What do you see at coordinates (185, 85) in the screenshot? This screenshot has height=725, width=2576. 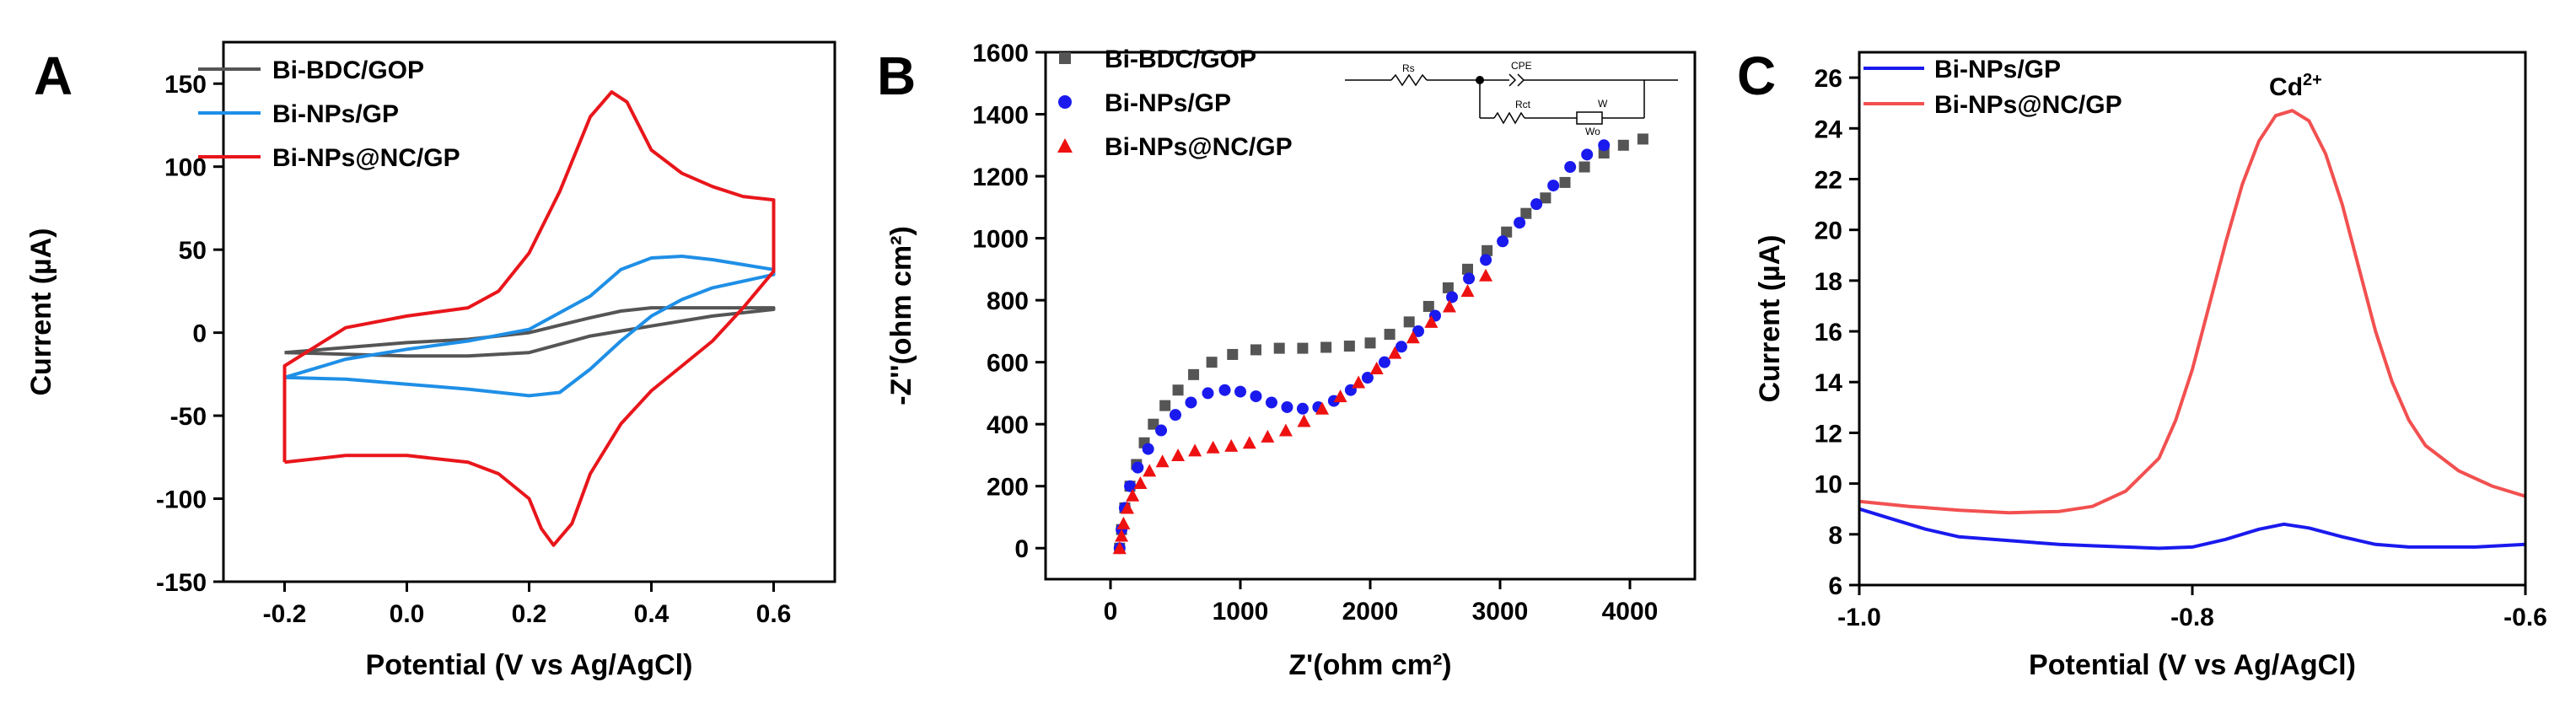 I see `y-tick-label: 150` at bounding box center [185, 85].